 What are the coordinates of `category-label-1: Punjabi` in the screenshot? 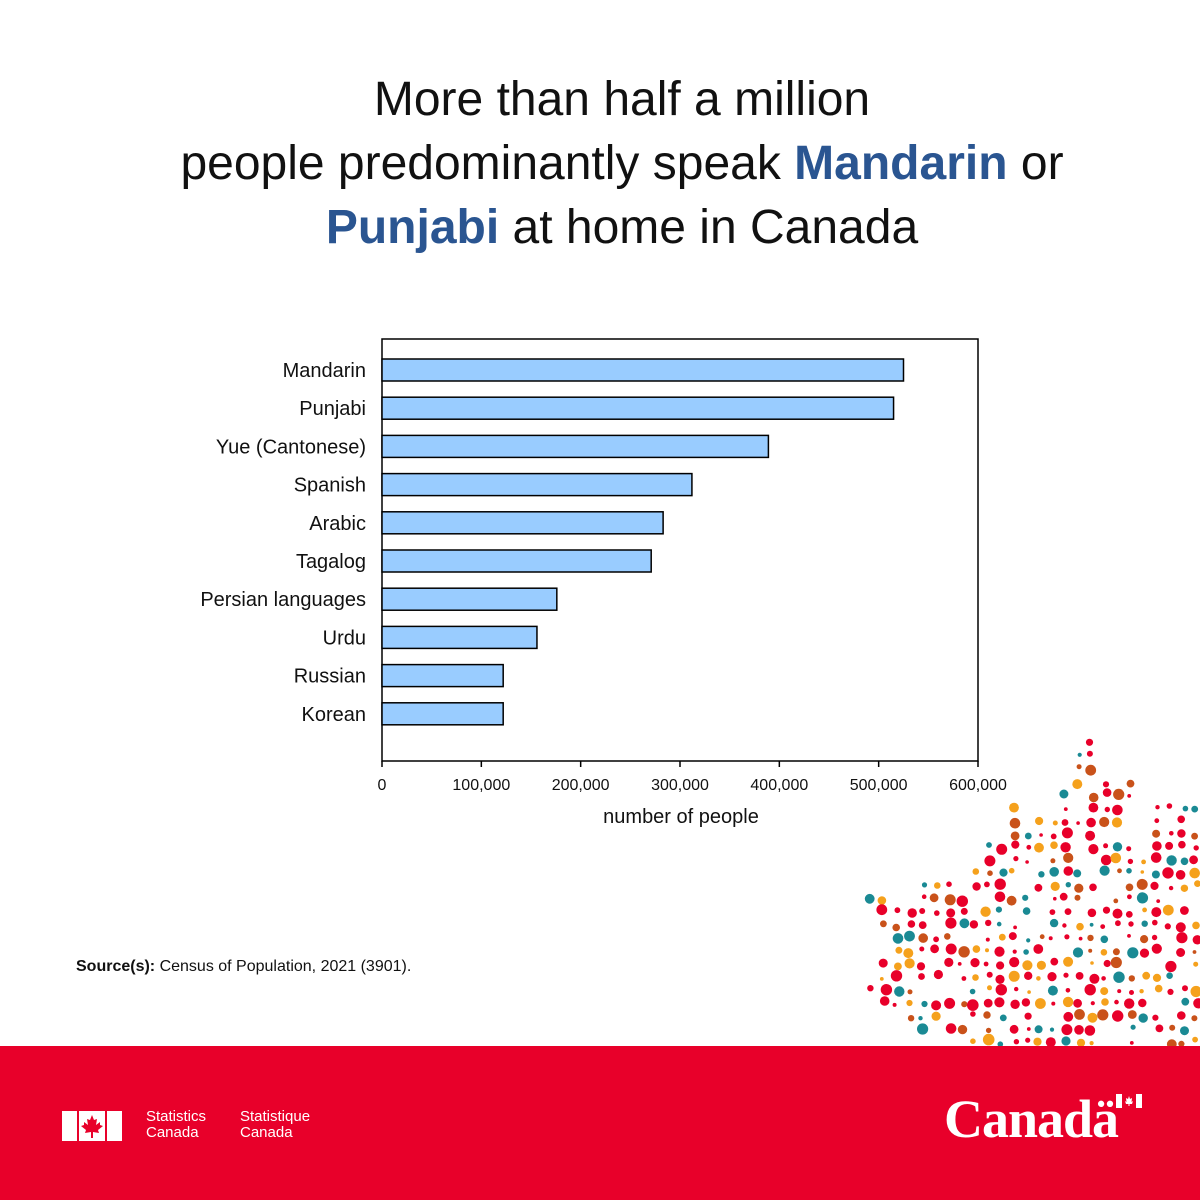 It's located at (332, 409).